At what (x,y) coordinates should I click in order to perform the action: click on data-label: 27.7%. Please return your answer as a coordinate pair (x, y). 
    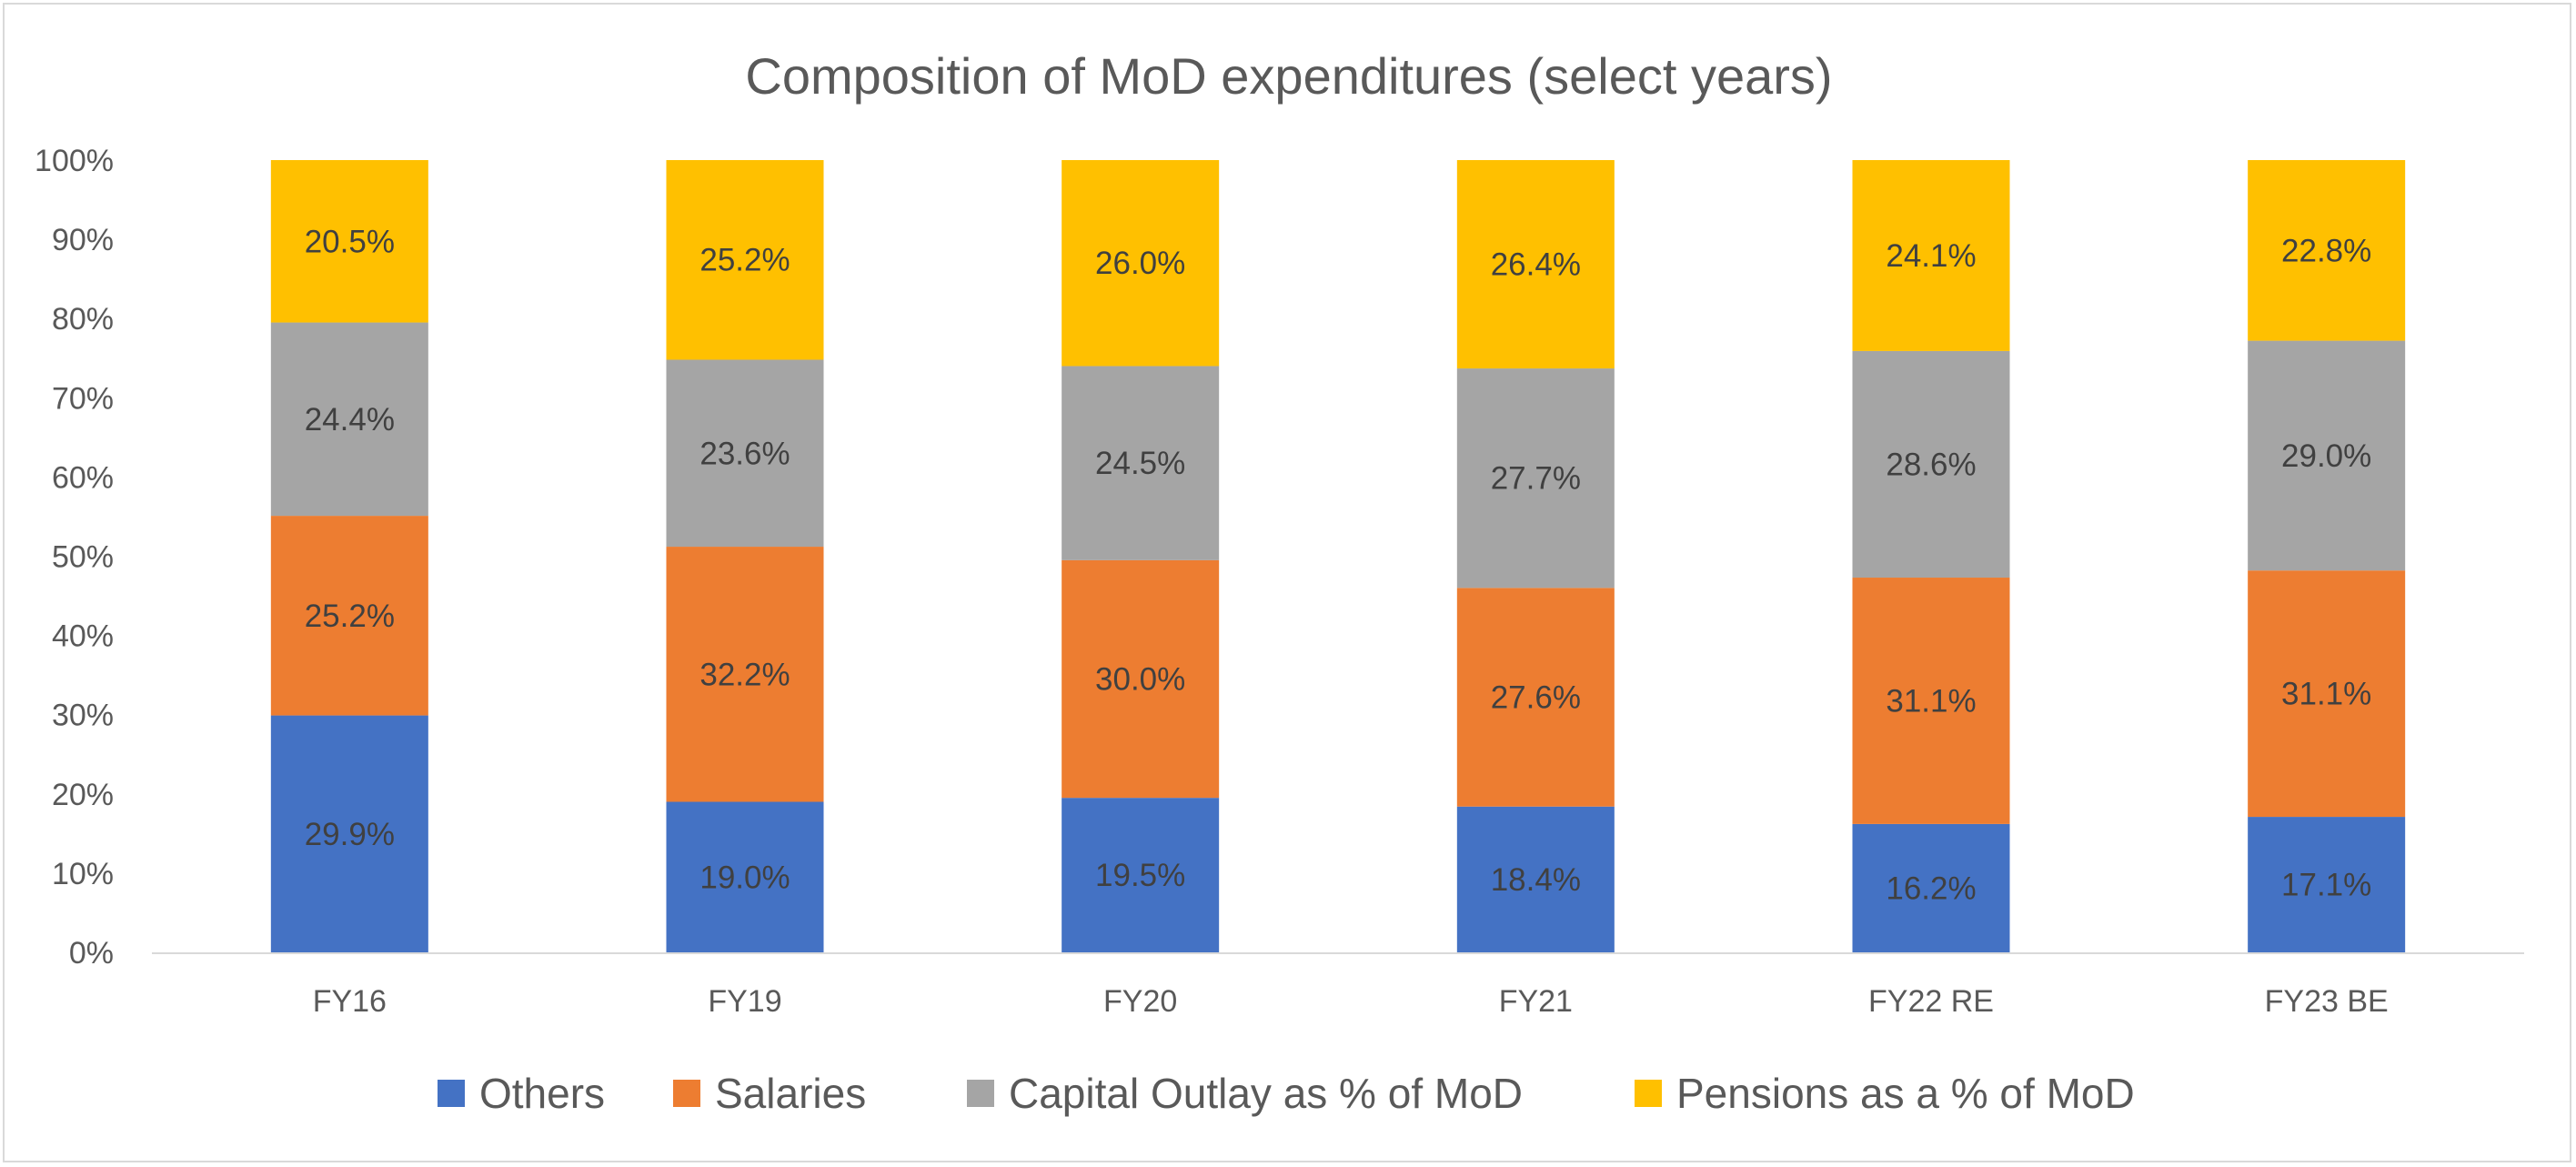
    Looking at the image, I should click on (1536, 479).